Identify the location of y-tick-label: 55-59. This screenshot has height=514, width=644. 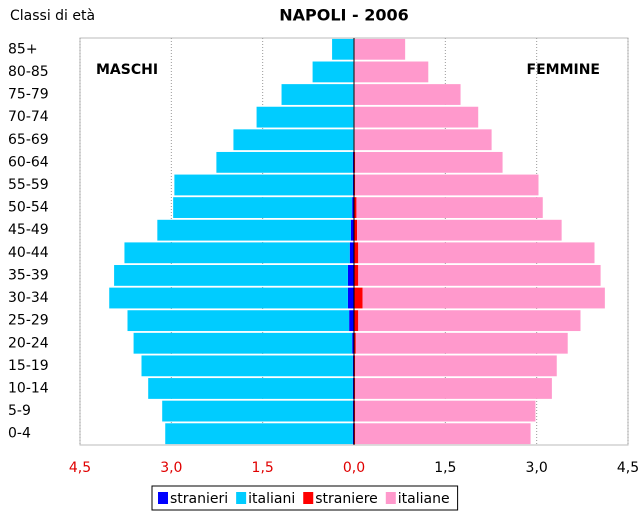
(28, 185).